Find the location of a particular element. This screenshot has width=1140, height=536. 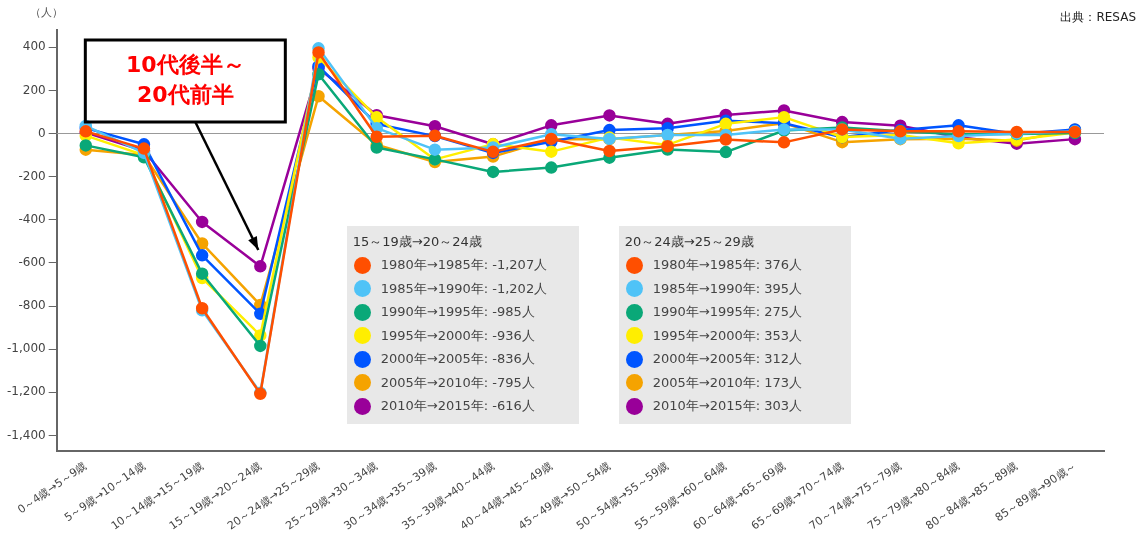

y-tick-label: -1,400 is located at coordinates (26, 434).